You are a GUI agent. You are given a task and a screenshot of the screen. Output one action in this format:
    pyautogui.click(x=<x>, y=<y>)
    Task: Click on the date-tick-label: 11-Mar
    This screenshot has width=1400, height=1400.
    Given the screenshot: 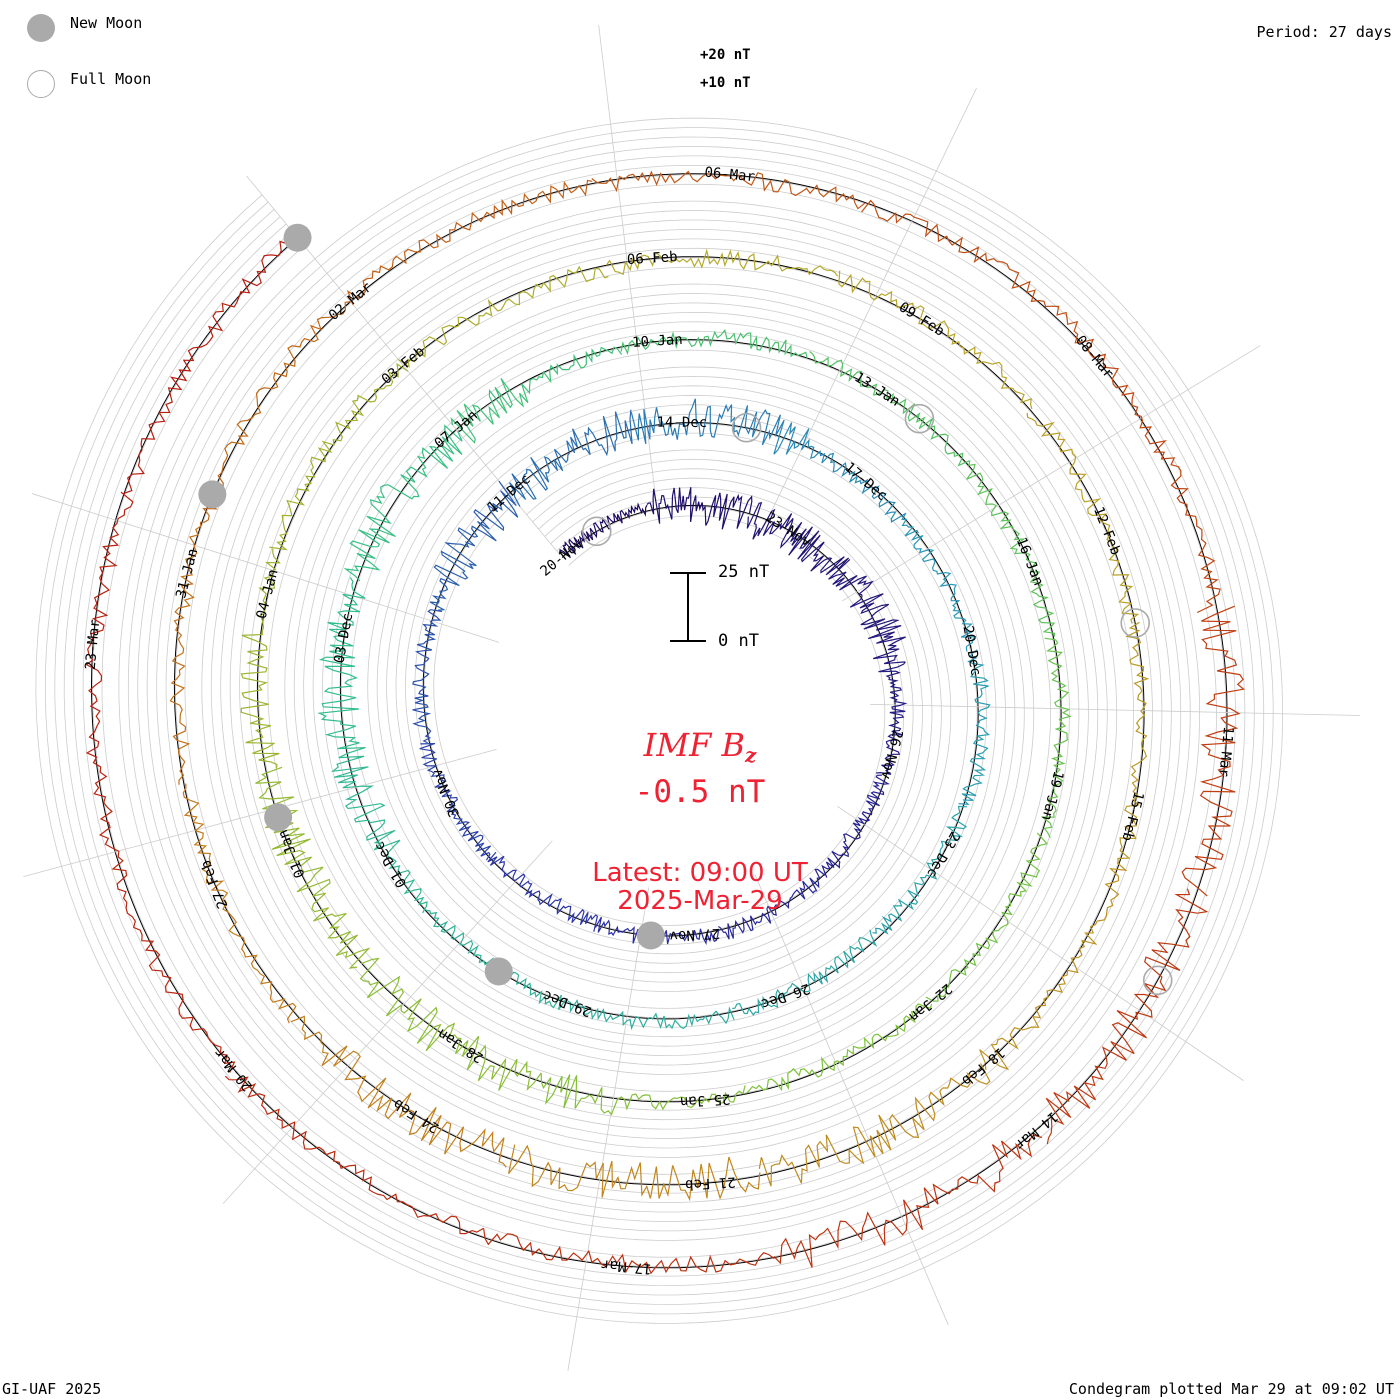 What is the action you would take?
    pyautogui.click(x=1225, y=752)
    